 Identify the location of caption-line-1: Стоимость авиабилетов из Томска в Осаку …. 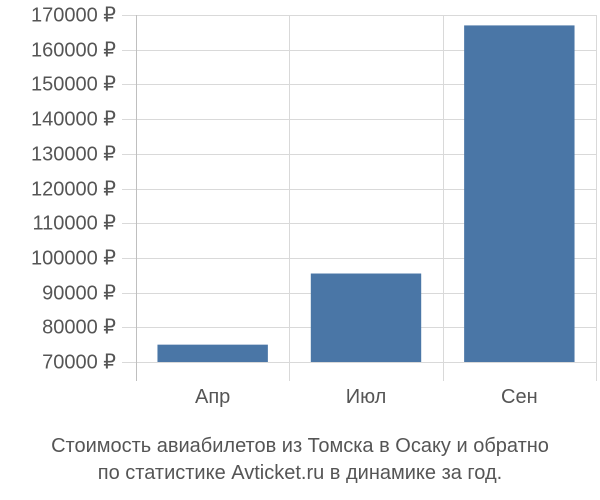
(300, 446).